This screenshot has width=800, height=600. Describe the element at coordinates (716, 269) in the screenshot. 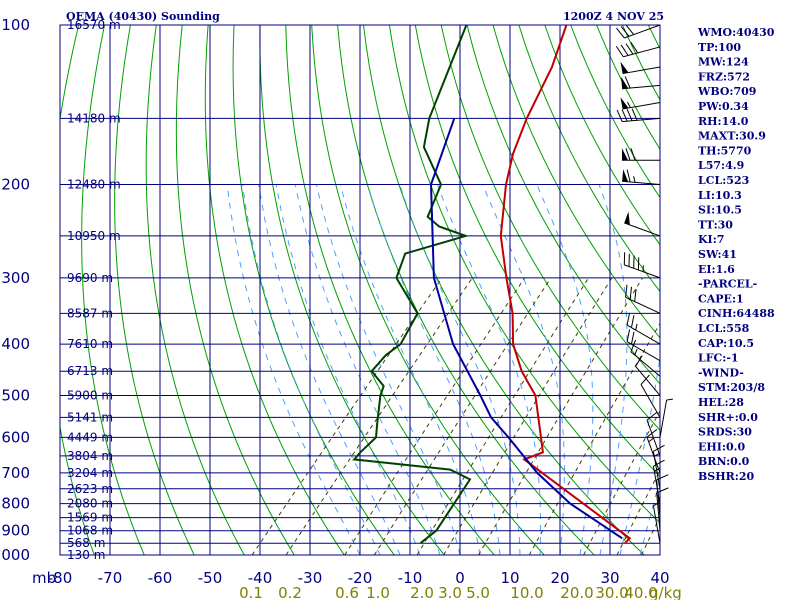

I see `sounding-index: EI:1.6` at that location.